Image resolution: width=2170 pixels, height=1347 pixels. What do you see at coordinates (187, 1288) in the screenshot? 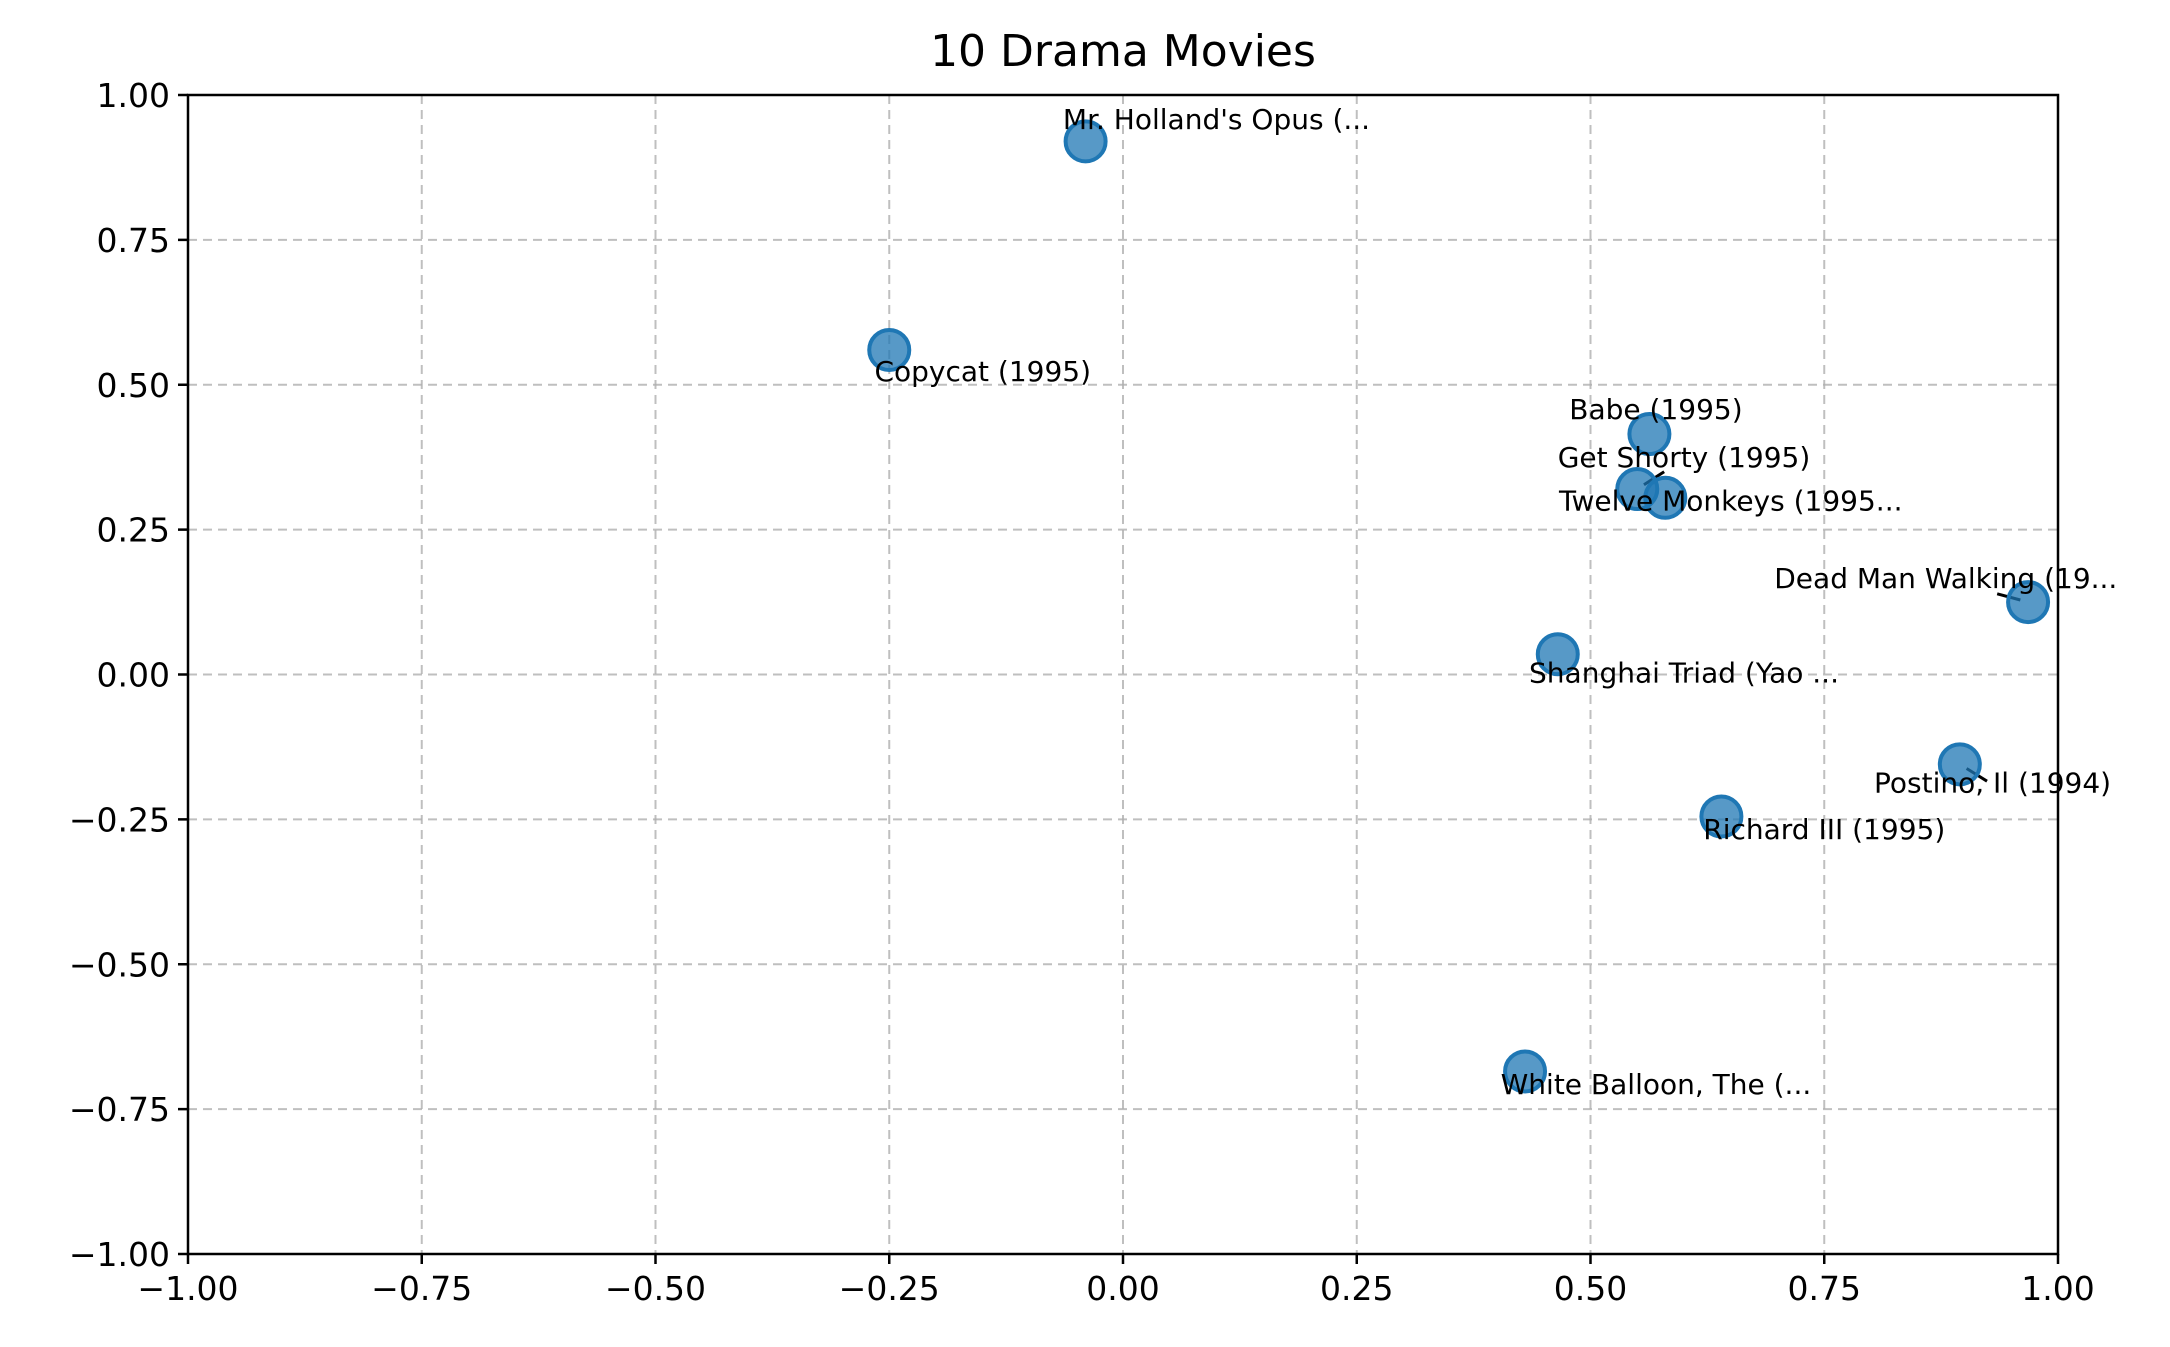
I see `x-tick-label: −1.00` at bounding box center [187, 1288].